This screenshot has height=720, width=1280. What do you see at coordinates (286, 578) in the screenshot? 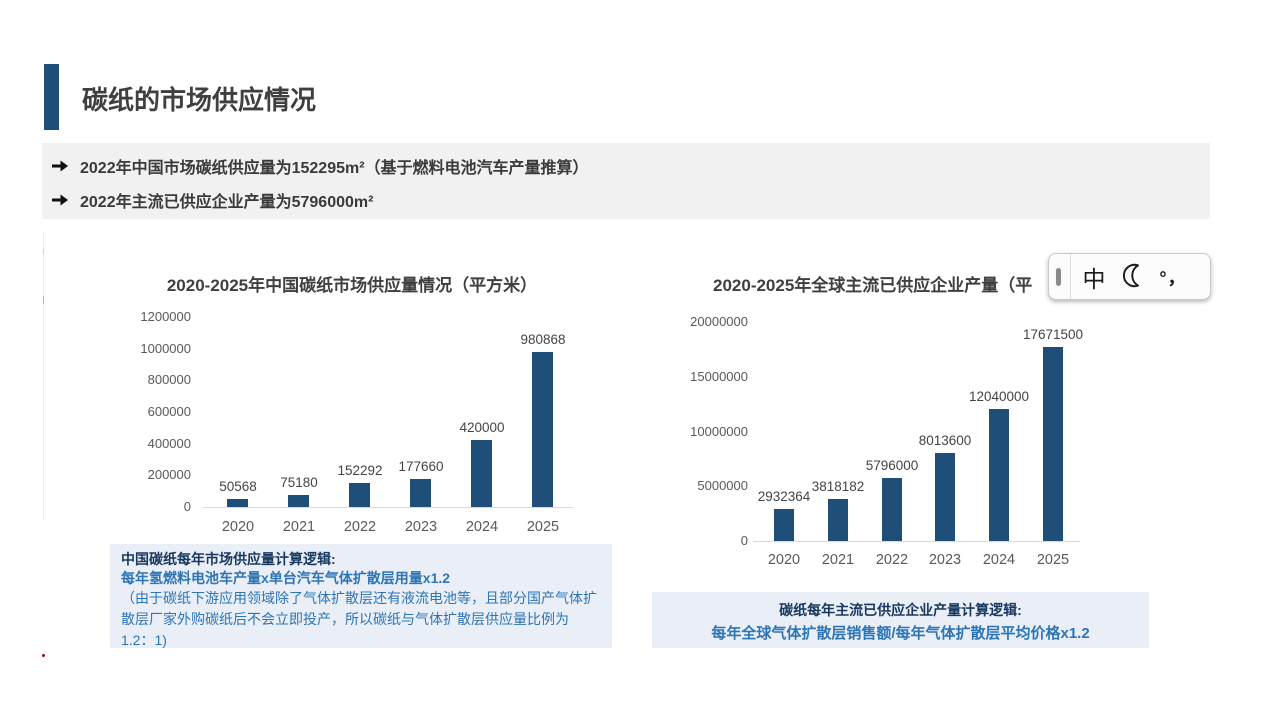
I see `note-formula: 每年氢燃料电池车产量x单台汽车气体扩散层用量x1.2` at bounding box center [286, 578].